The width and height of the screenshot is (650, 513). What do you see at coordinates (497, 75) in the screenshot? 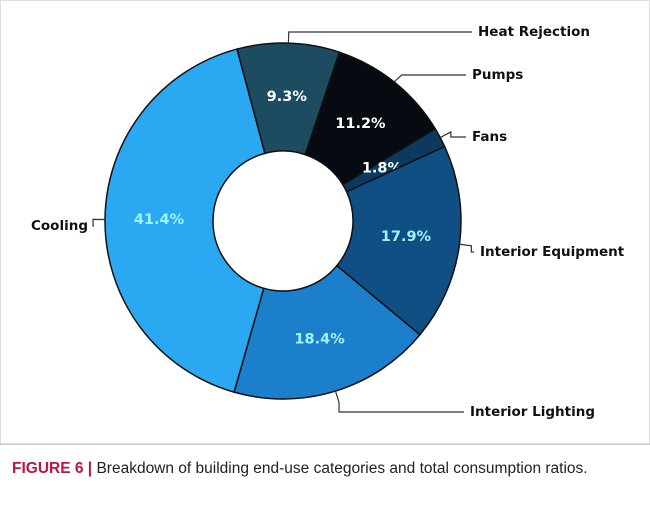
I see `legend-label: Pumps` at bounding box center [497, 75].